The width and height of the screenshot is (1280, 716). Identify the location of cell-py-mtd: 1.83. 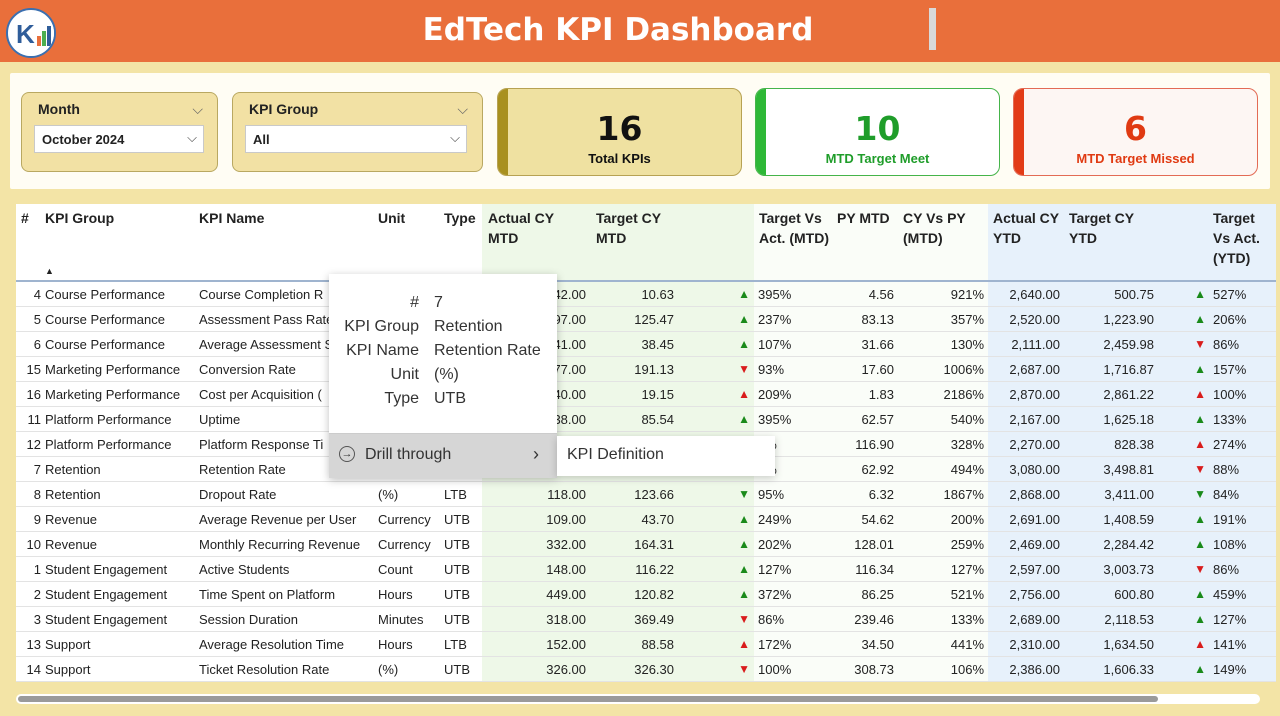
(881, 394).